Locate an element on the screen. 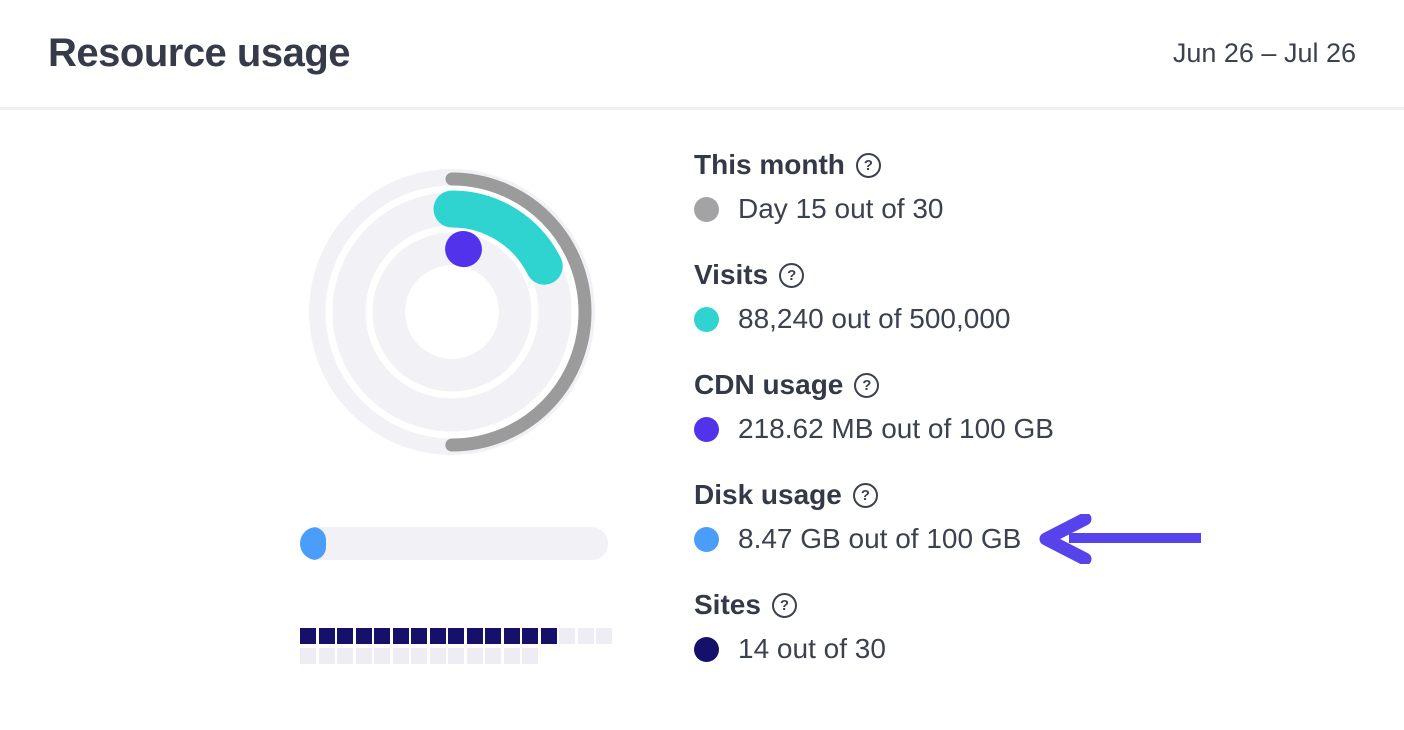 The width and height of the screenshot is (1404, 730). metric-value-sites: 14 out of 30 is located at coordinates (812, 648).